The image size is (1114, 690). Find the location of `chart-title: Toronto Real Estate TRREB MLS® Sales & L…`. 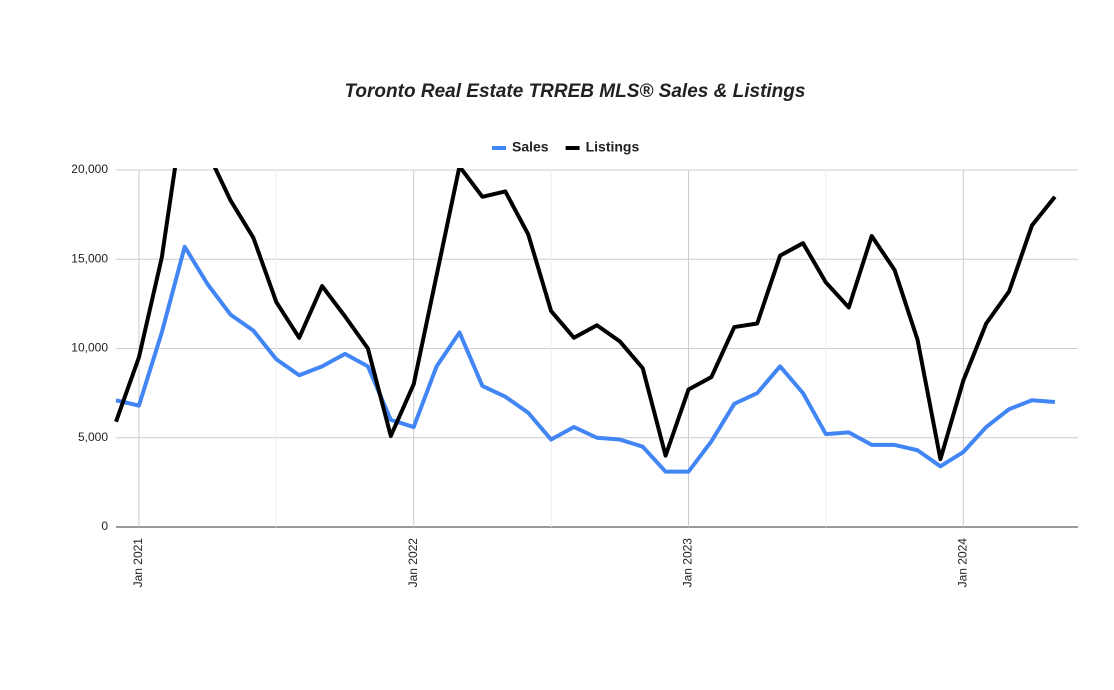

chart-title: Toronto Real Estate TRREB MLS® Sales & L… is located at coordinates (575, 91).